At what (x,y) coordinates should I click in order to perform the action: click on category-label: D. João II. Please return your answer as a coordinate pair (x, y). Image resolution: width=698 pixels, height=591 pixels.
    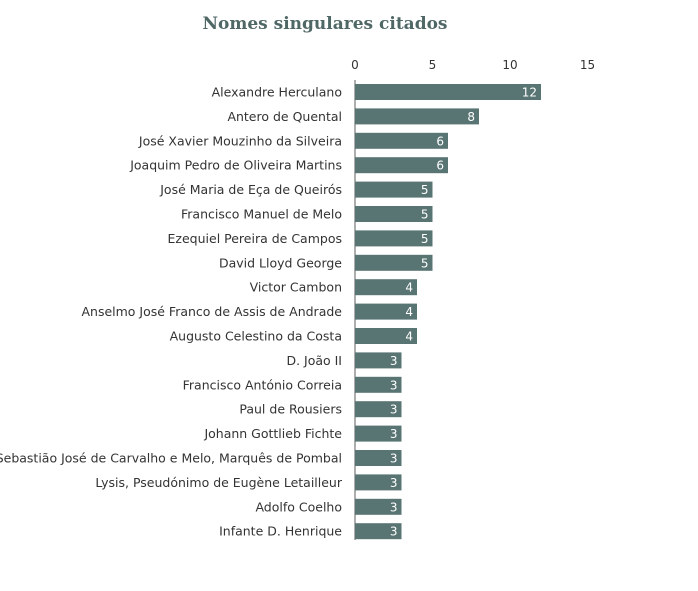
    Looking at the image, I should click on (314, 360).